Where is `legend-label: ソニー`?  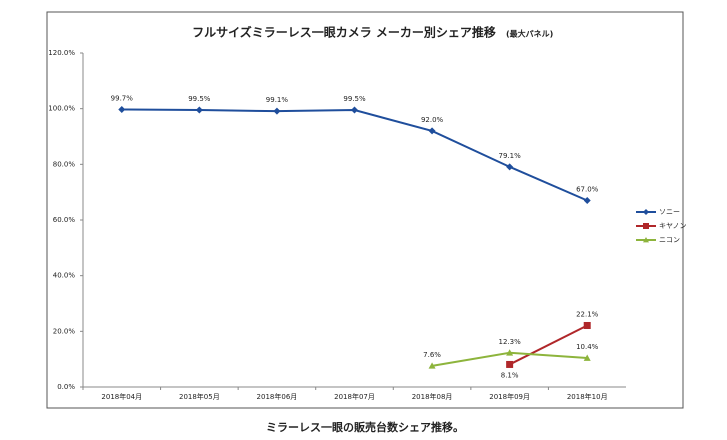 legend-label: ソニー is located at coordinates (669, 212).